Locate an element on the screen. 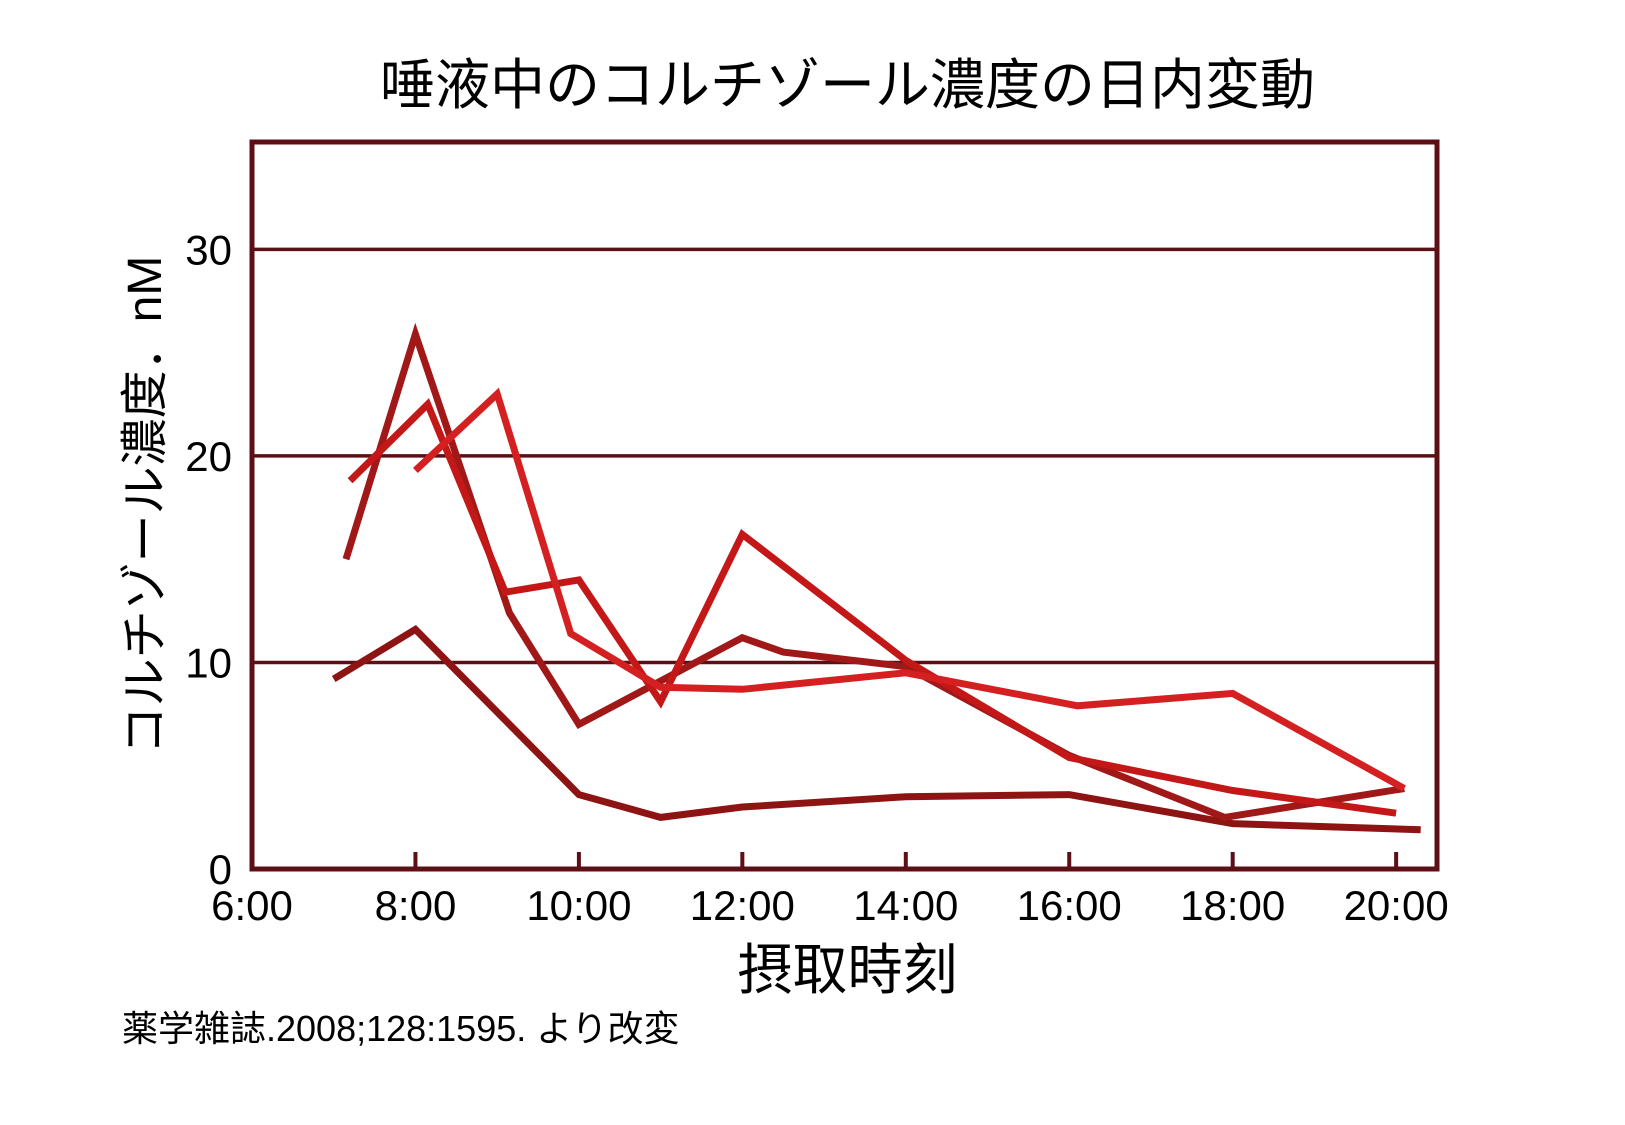 The width and height of the screenshot is (1625, 1125). x-tick-label-6:00: 6:00 is located at coordinates (252, 905).